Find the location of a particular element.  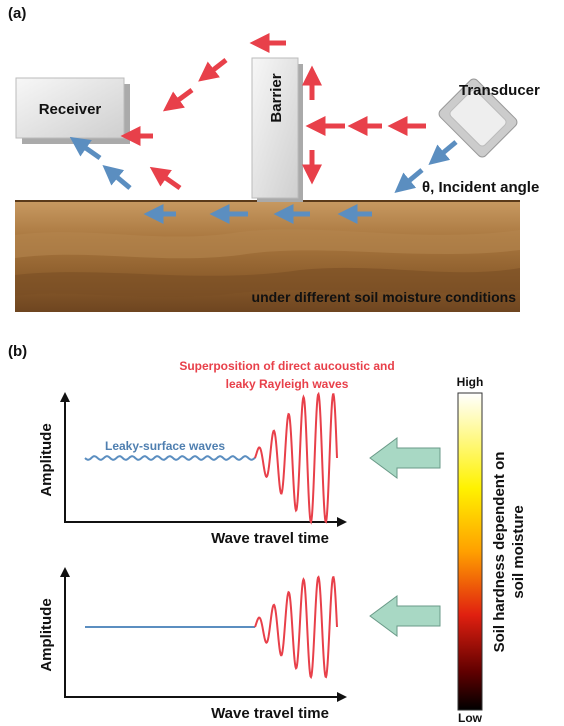

colorbar-title: soil moisture is located at coordinates (518, 551).